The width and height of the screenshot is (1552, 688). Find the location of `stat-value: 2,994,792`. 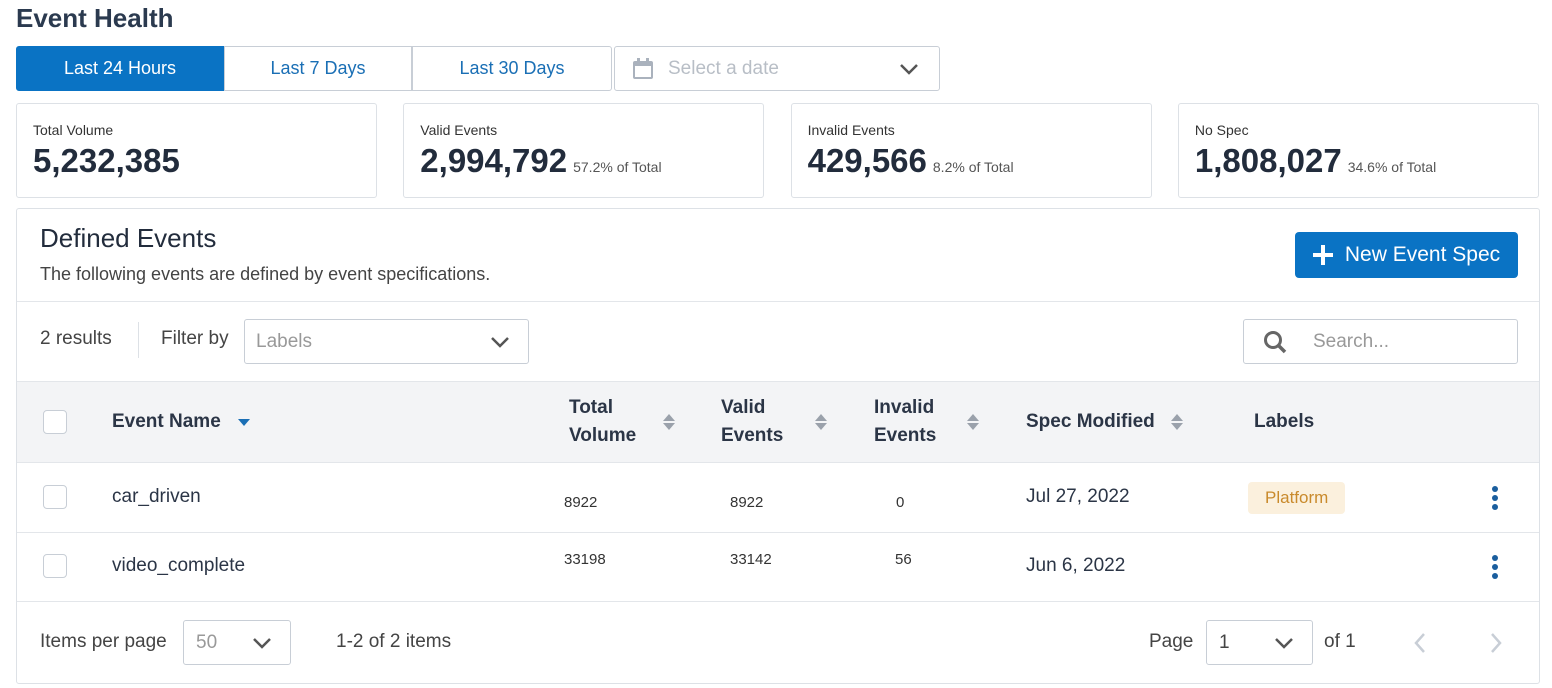

stat-value: 2,994,792 is located at coordinates (494, 160).